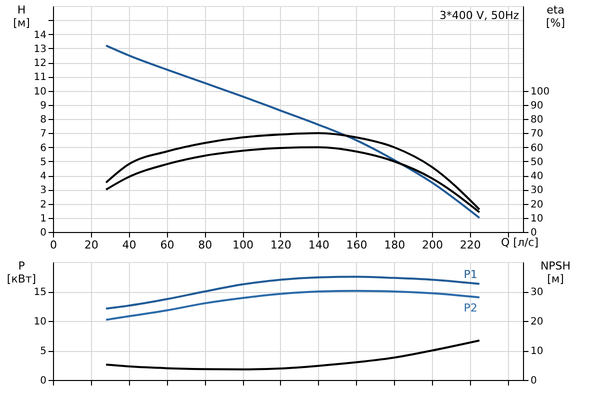 The width and height of the screenshot is (600, 400). Describe the element at coordinates (43, 148) in the screenshot. I see `y-tick-label: 6` at that location.